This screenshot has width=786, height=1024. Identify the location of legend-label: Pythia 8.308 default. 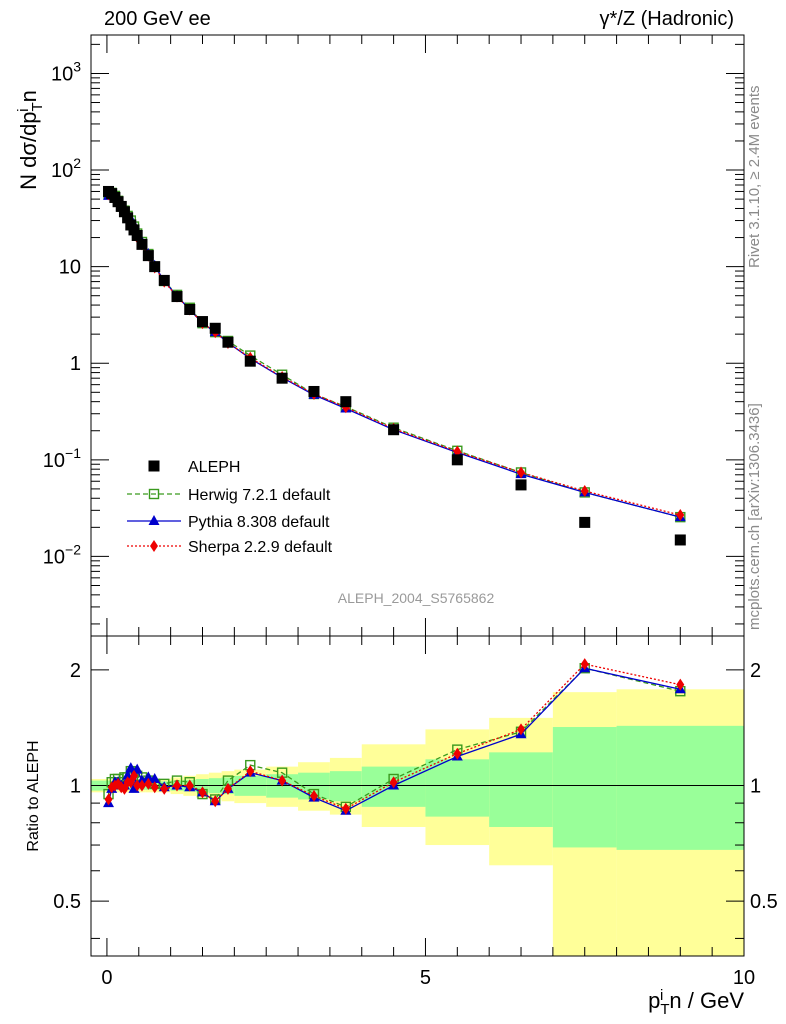
(259, 522).